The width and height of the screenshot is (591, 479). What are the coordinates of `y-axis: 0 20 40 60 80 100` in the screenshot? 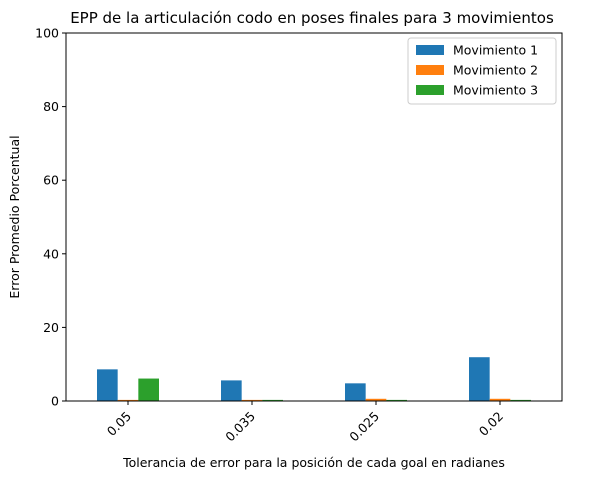 It's located at (50, 217).